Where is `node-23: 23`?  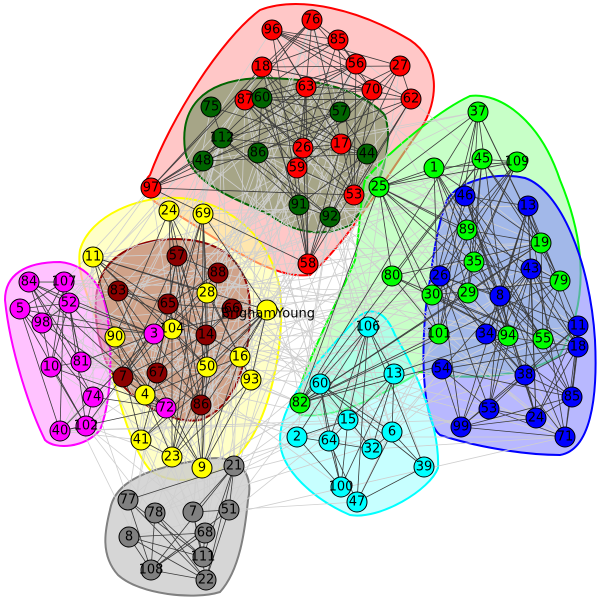 node-23: 23 is located at coordinates (172, 457).